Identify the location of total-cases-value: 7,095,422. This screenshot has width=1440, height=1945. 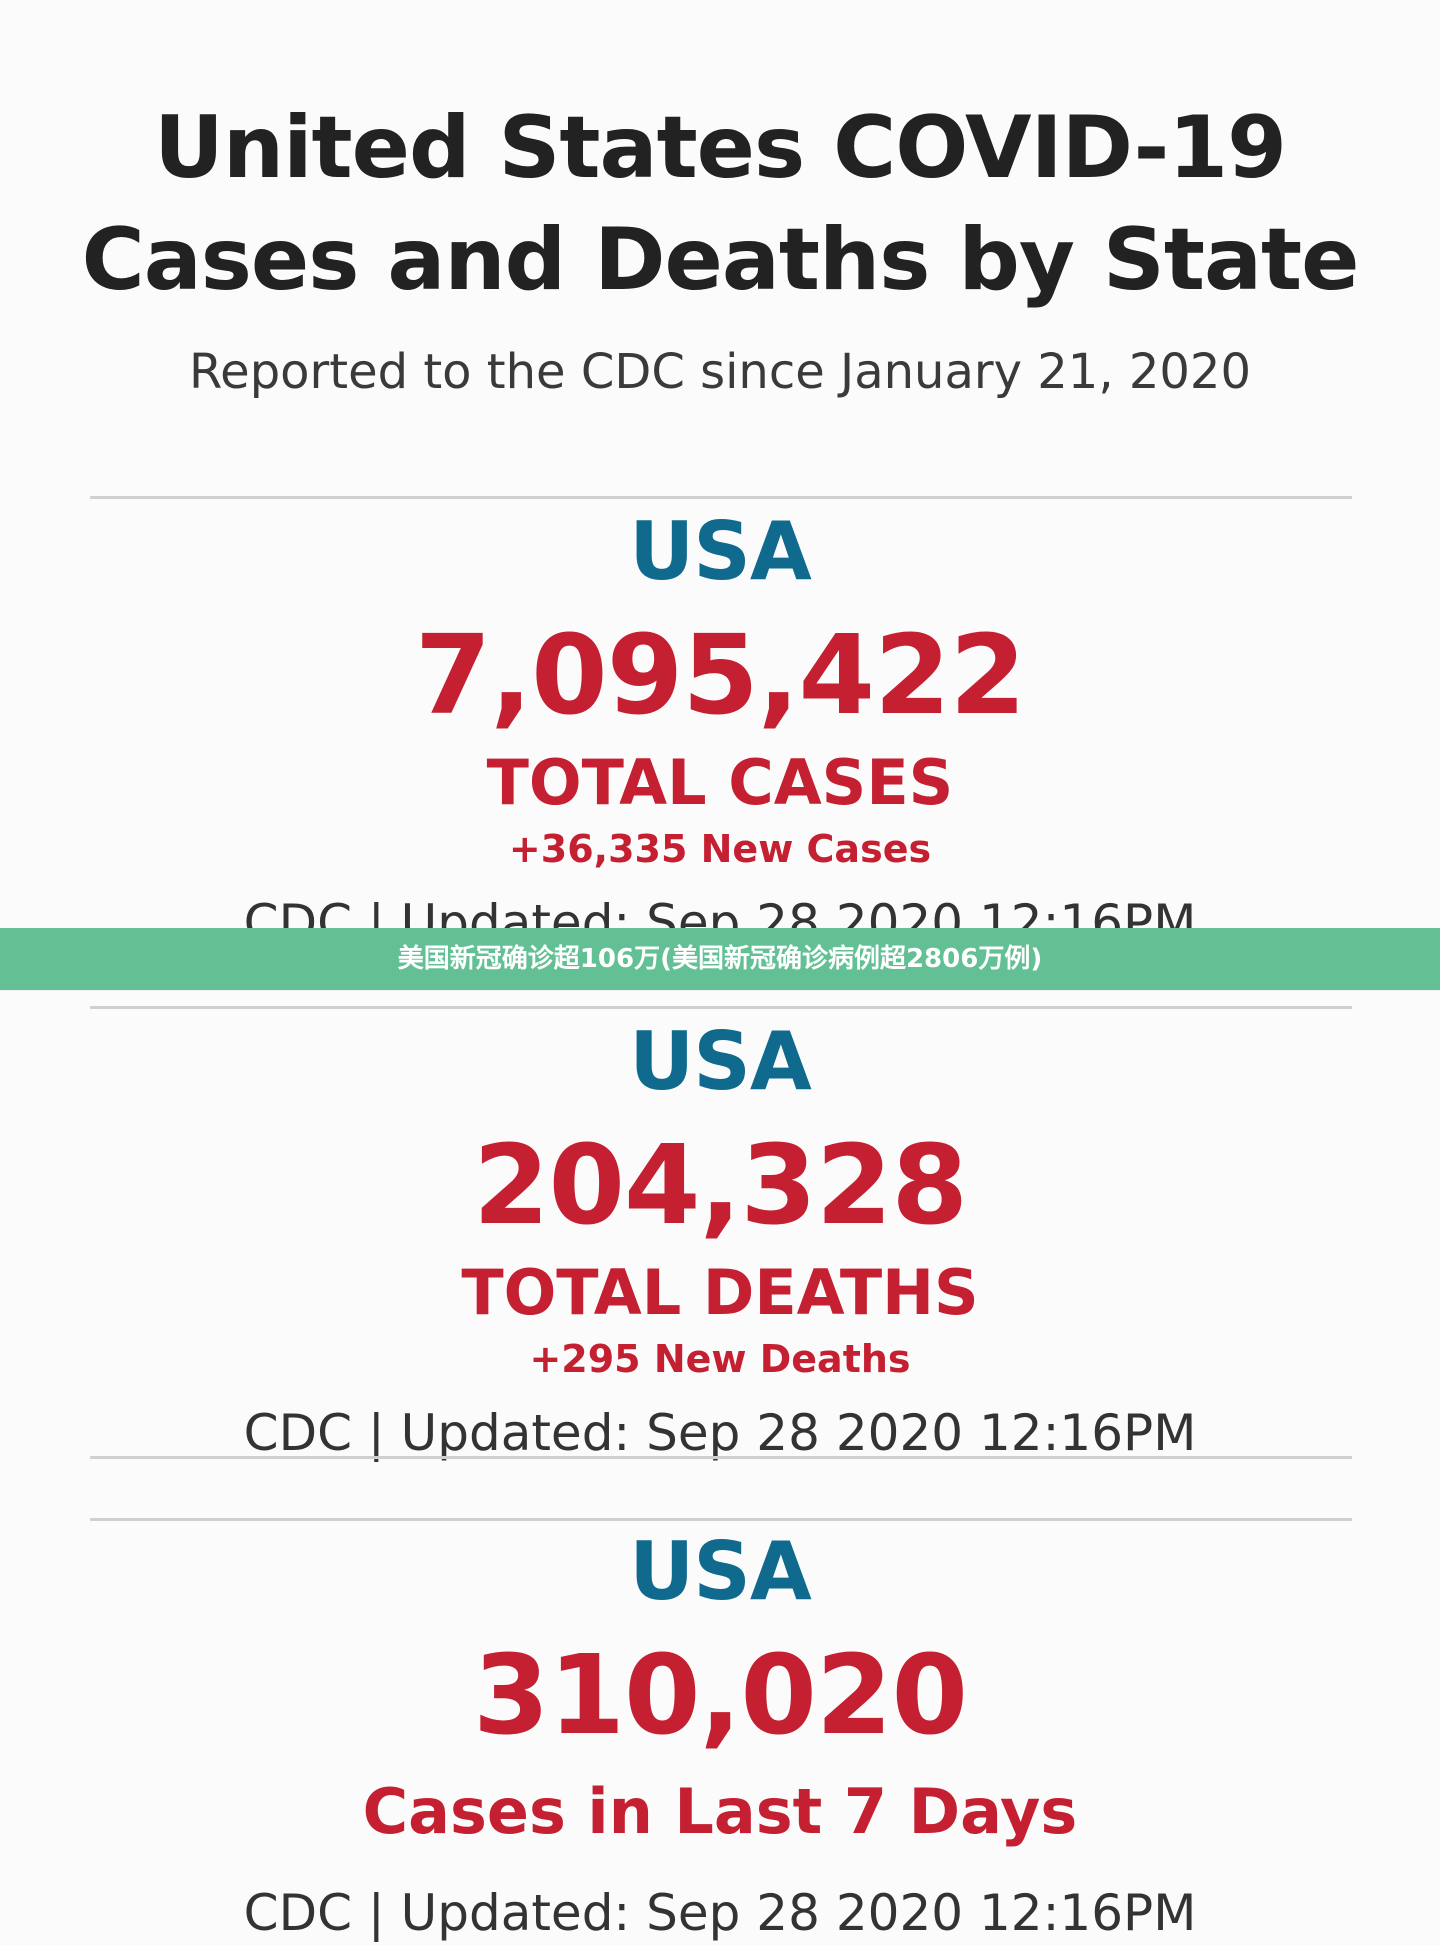
(720, 675).